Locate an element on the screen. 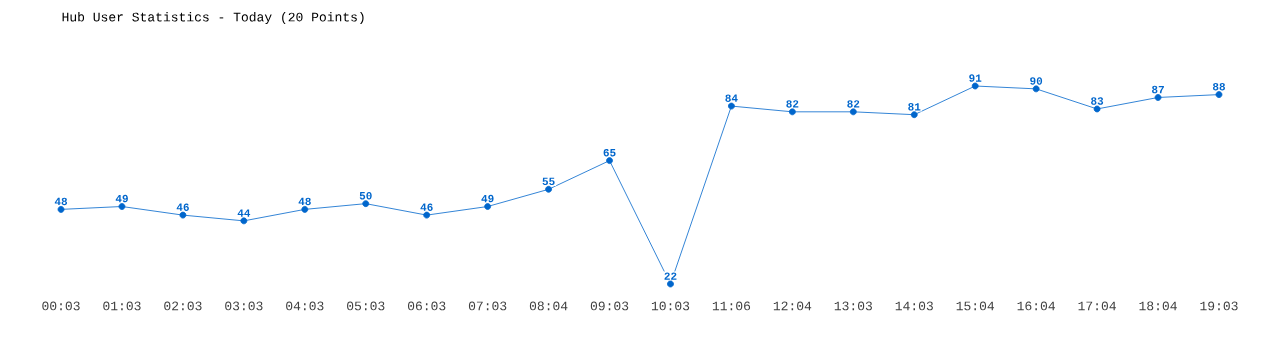 The width and height of the screenshot is (1280, 350). x-tick-label: 09:03 is located at coordinates (609, 306).